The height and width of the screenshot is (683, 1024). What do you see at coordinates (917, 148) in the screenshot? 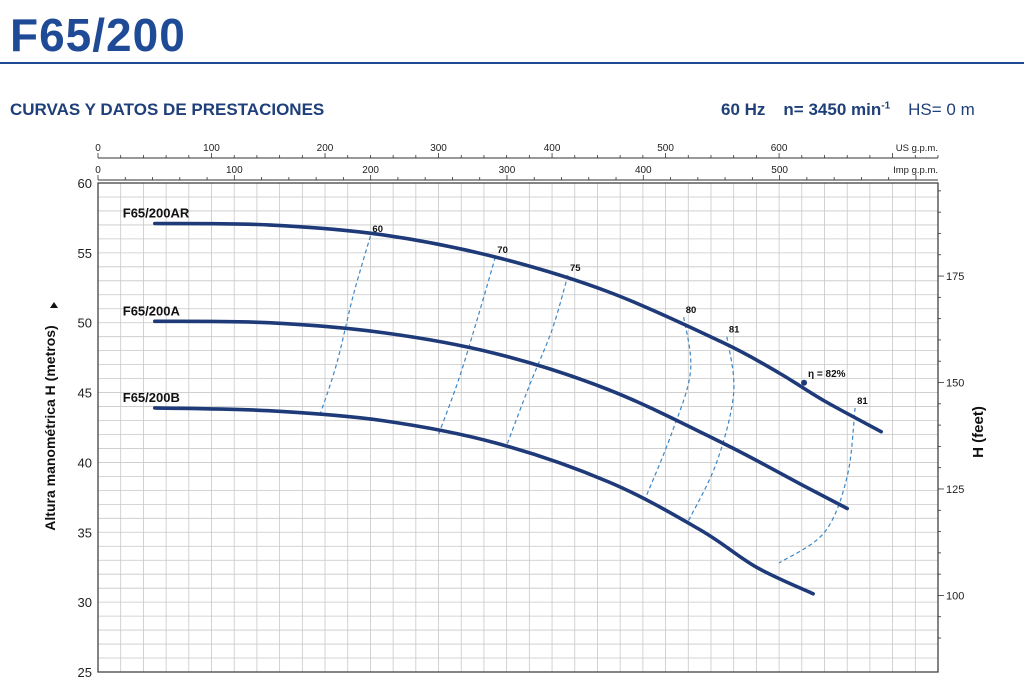
I see `us-gpm-unit-label: US g.p.m.` at bounding box center [917, 148].